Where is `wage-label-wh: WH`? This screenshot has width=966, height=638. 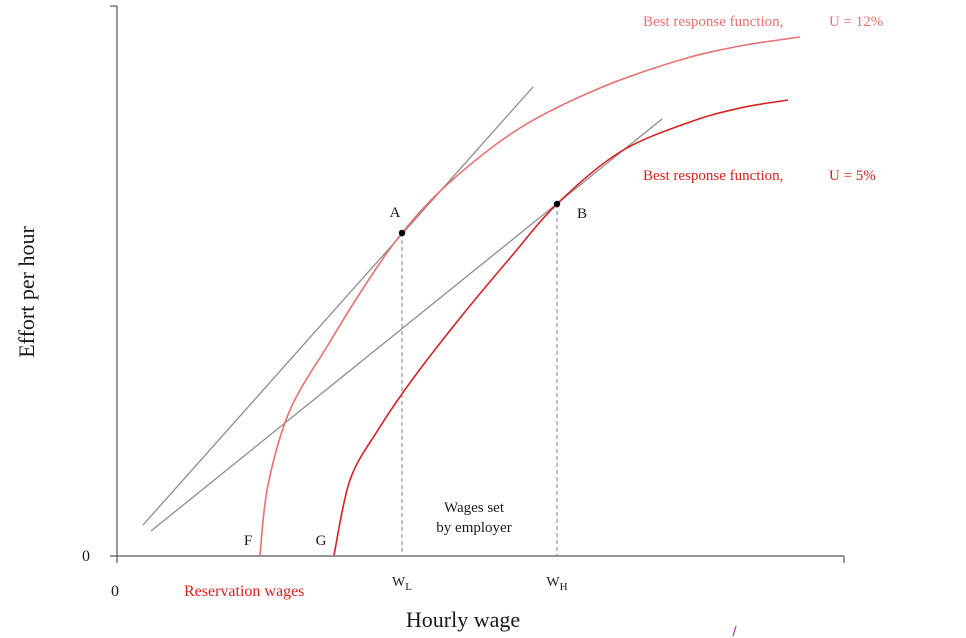
wage-label-wh: WH is located at coordinates (556, 584).